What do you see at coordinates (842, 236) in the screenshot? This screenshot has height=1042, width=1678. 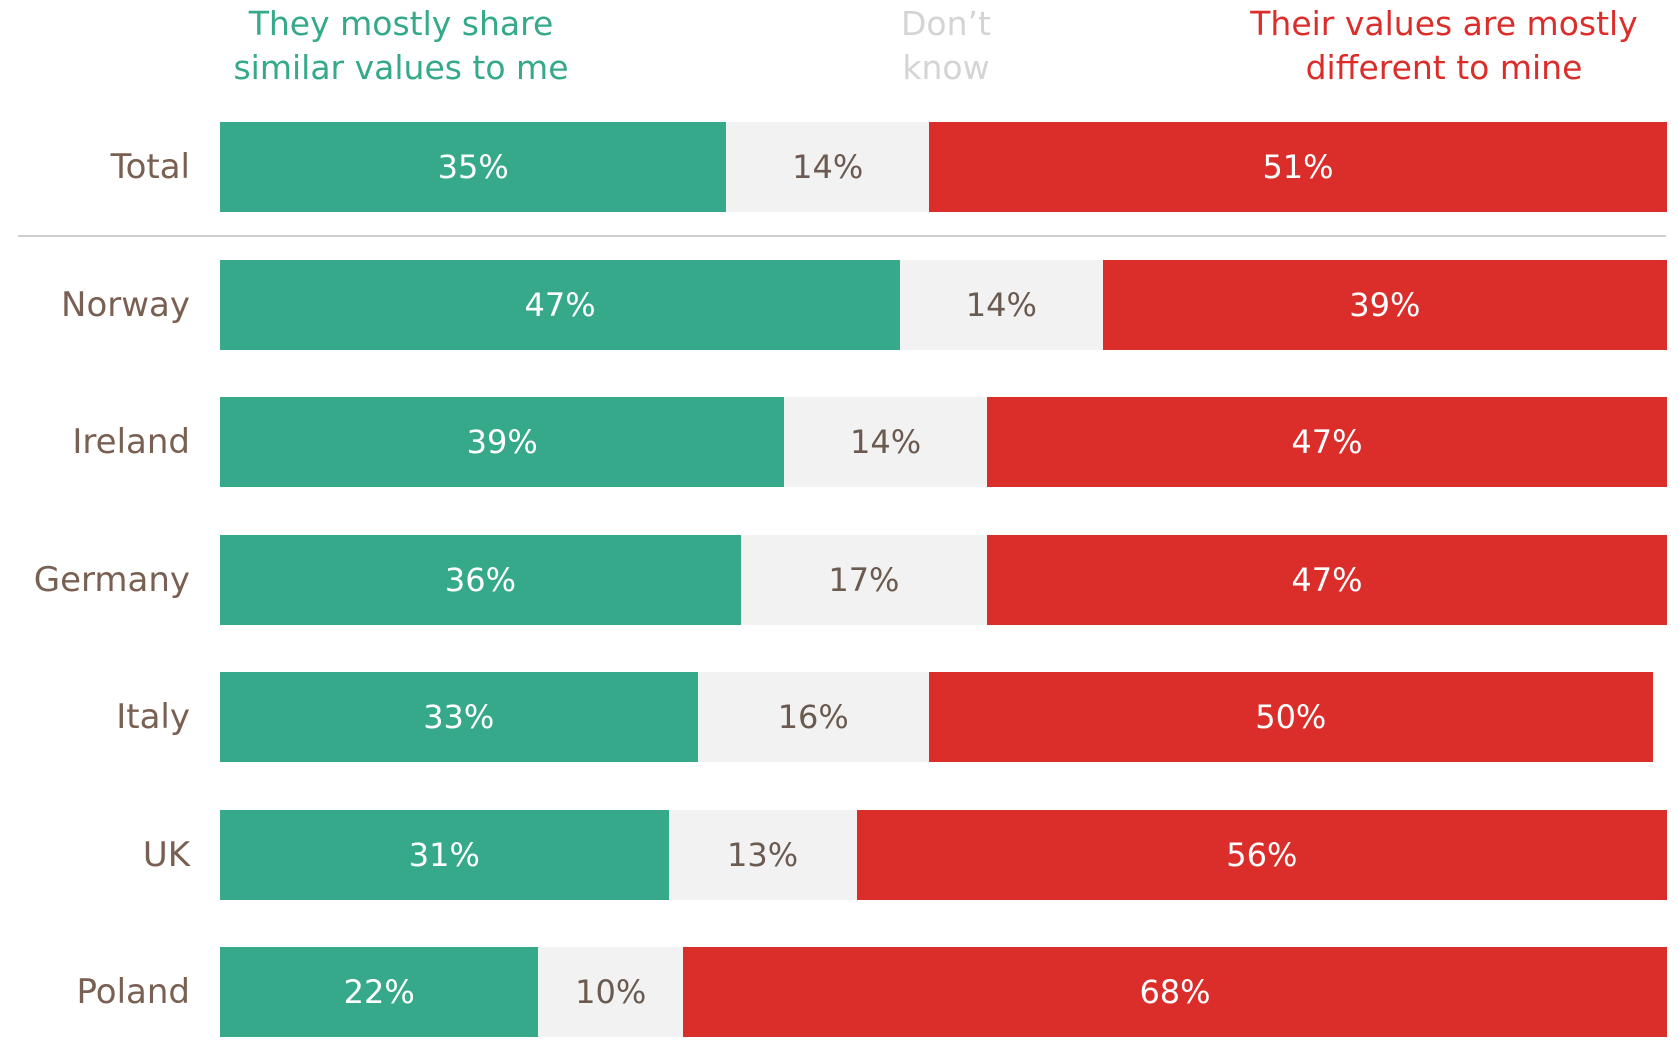 I see `separator` at bounding box center [842, 236].